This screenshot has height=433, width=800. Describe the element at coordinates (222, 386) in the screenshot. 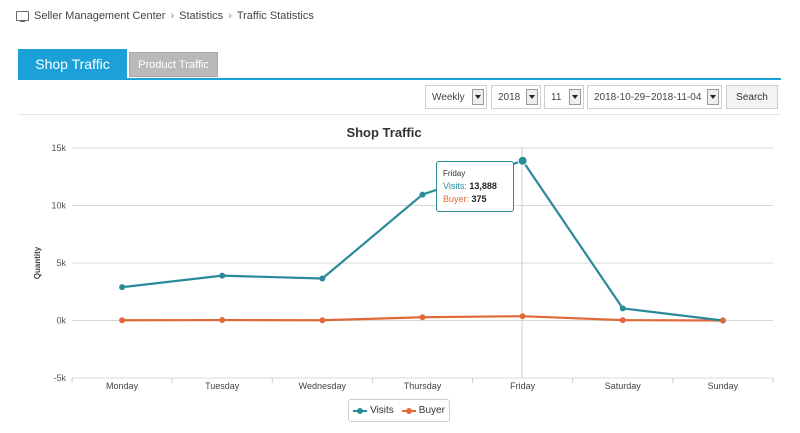

I see `x-tick-label: Tuesday` at that location.